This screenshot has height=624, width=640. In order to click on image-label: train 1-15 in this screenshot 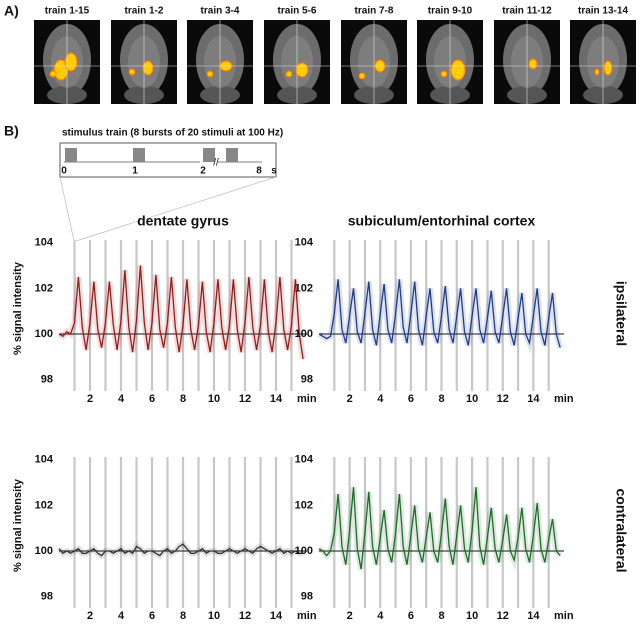, I will do `click(67, 11)`.